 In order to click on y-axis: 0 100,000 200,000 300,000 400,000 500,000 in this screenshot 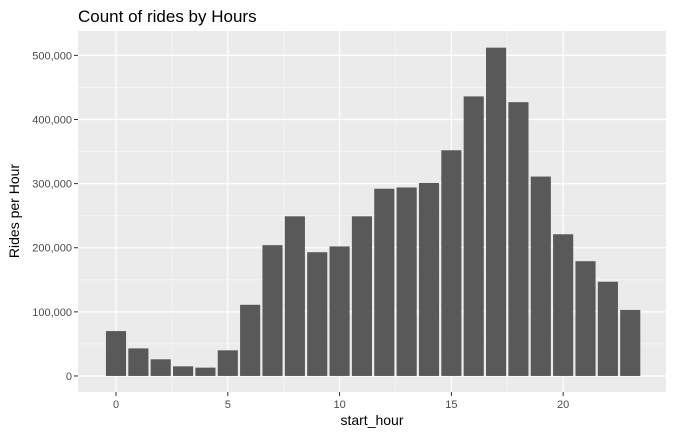, I will do `click(55, 216)`.